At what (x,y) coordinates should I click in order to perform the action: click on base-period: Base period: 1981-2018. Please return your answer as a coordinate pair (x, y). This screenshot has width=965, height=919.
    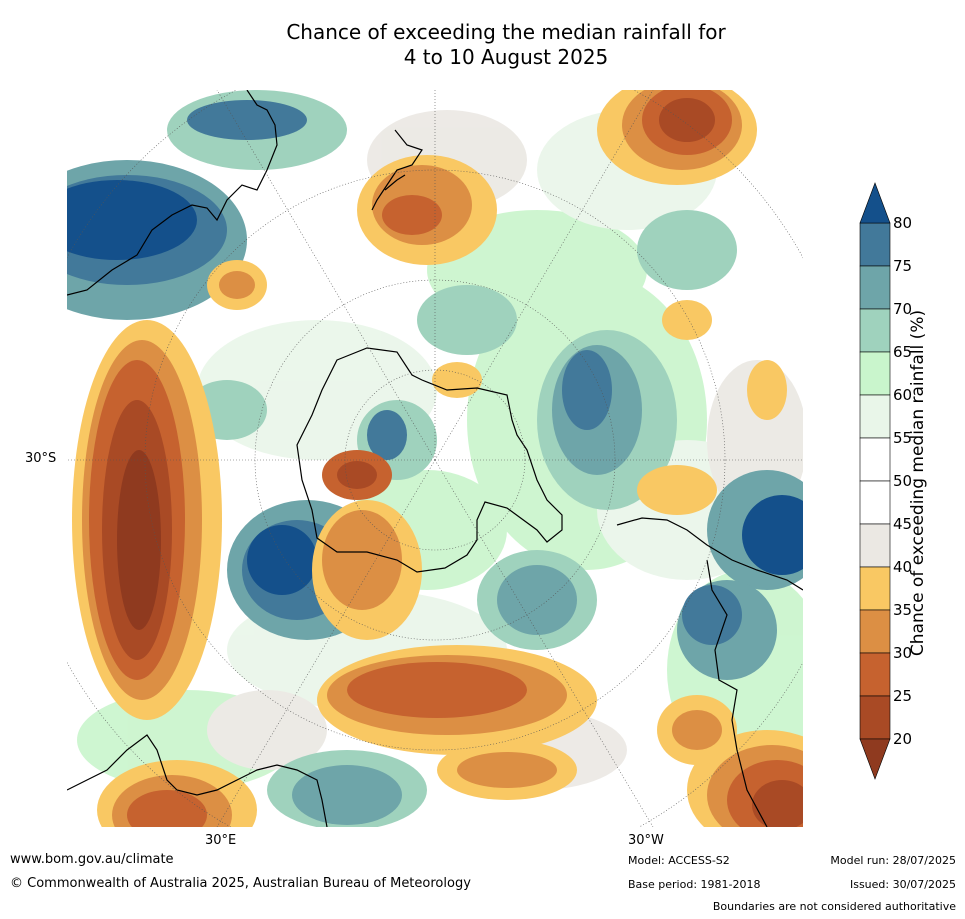
    Looking at the image, I should click on (694, 884).